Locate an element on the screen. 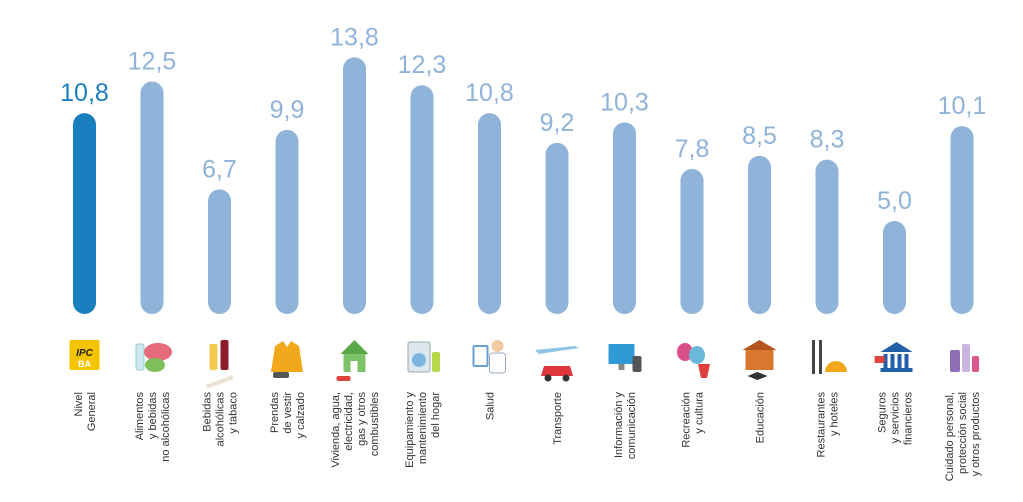 This screenshot has height=502, width=1023. house-paint-roller-icon is located at coordinates (352, 360).